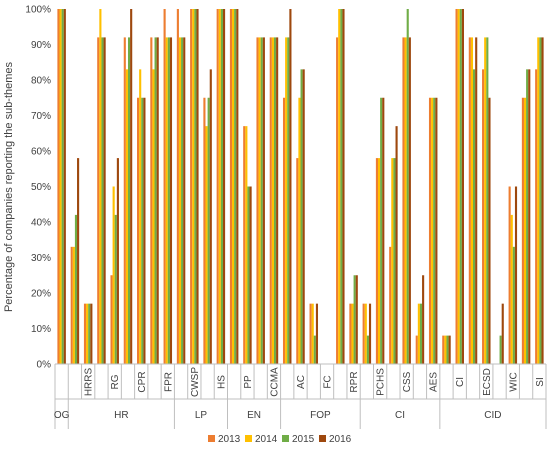 The height and width of the screenshot is (451, 550). Describe the element at coordinates (254, 415) in the screenshot. I see `group-label: EN` at that location.